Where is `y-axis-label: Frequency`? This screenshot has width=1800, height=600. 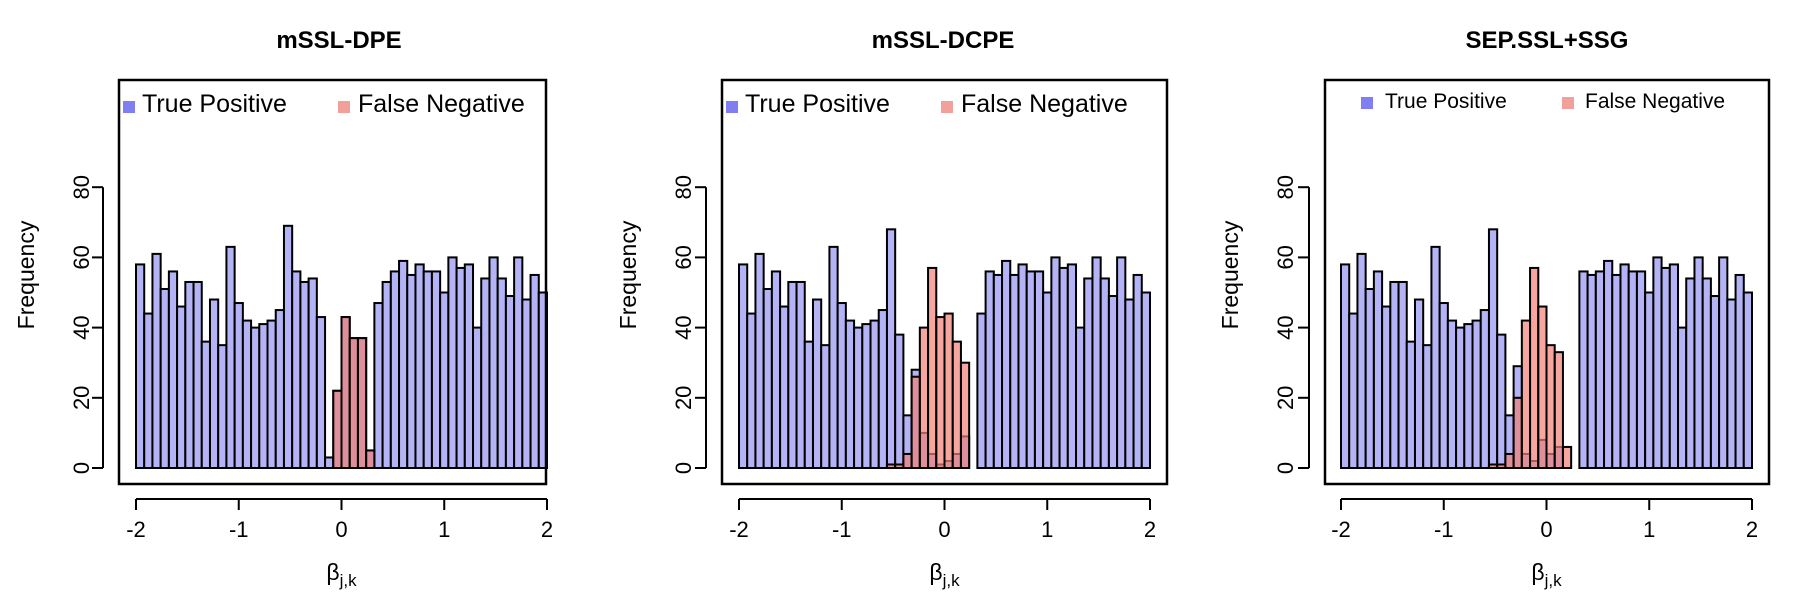 y-axis-label: Frequency is located at coordinates (26, 274).